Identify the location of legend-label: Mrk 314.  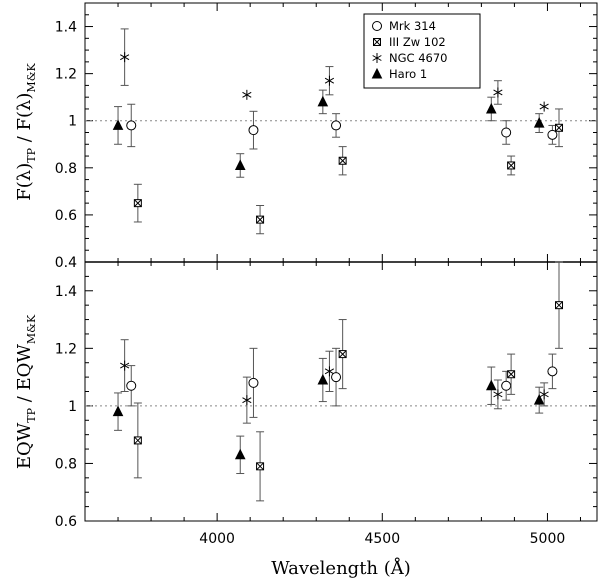
(412, 26).